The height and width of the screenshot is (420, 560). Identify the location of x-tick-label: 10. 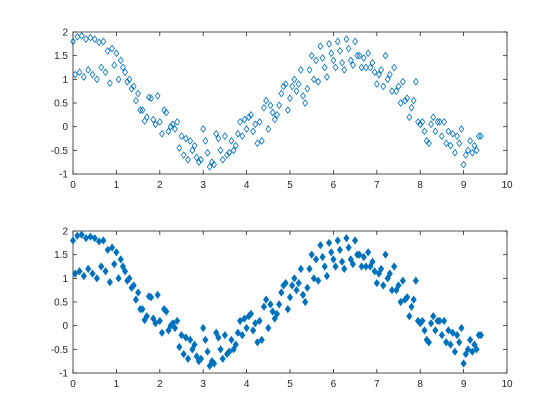
(507, 185).